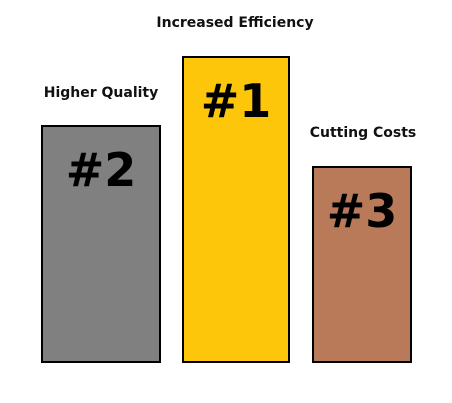 This screenshot has height=403, width=452. I want to click on rank-3-text: #3, so click(362, 211).